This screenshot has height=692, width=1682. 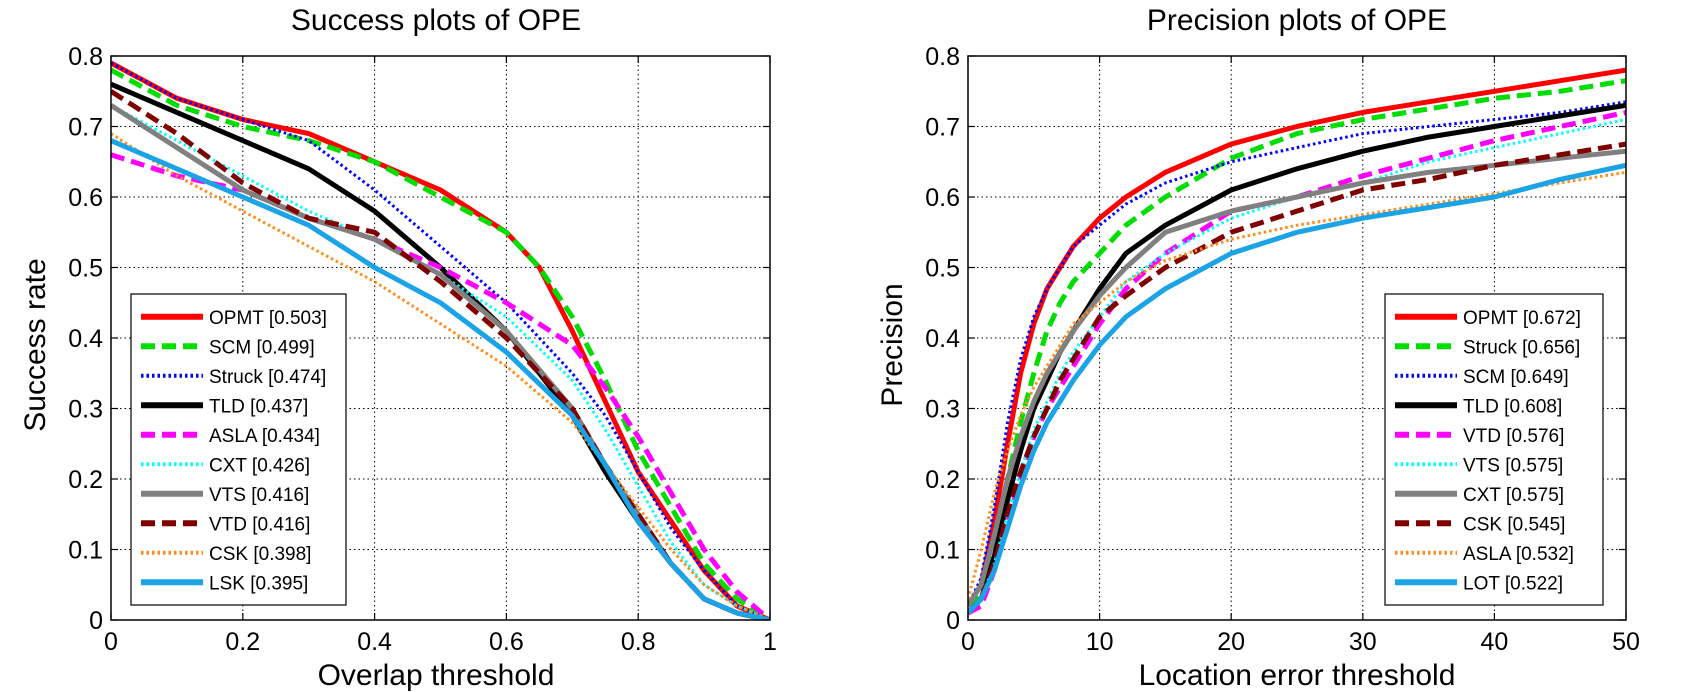 I want to click on precision-legend-label-5: VTS [0.575], so click(x=1513, y=465).